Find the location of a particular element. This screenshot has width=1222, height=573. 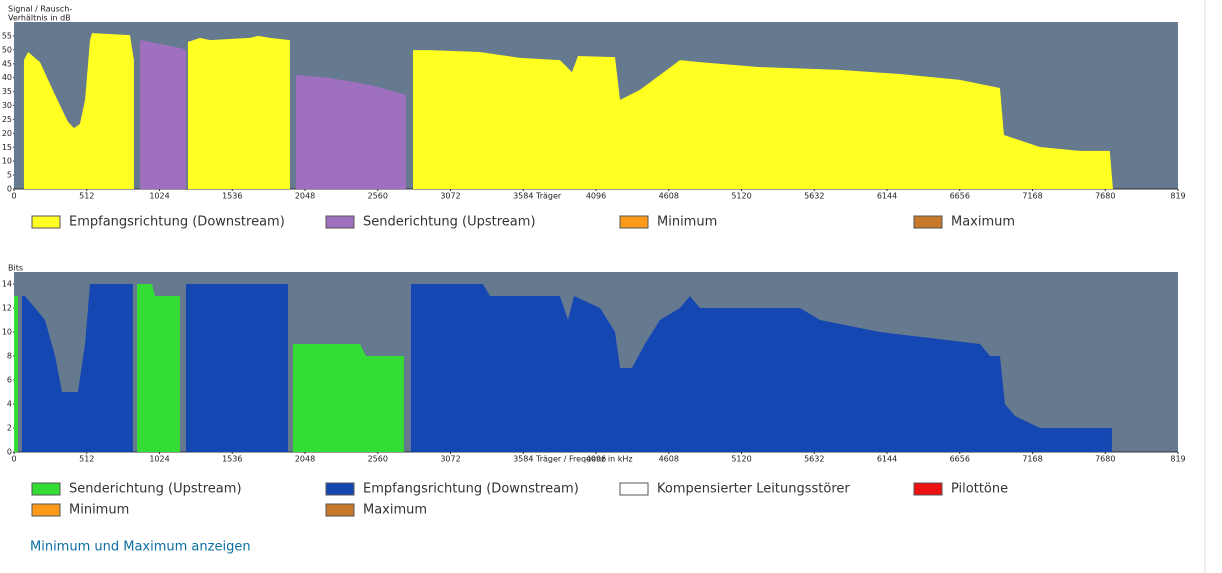

y-tick-label: 5 is located at coordinates (9, 175).